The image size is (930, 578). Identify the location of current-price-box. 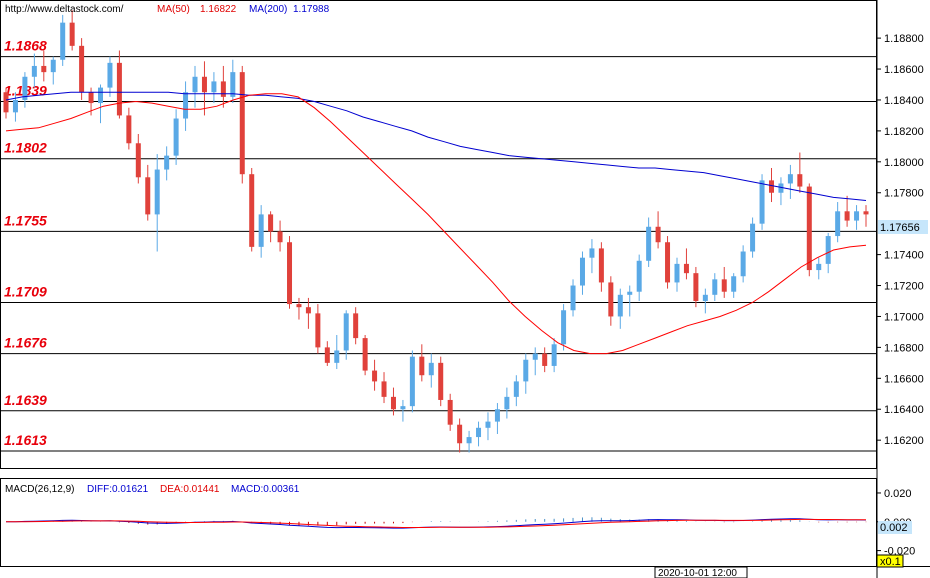
(903, 227).